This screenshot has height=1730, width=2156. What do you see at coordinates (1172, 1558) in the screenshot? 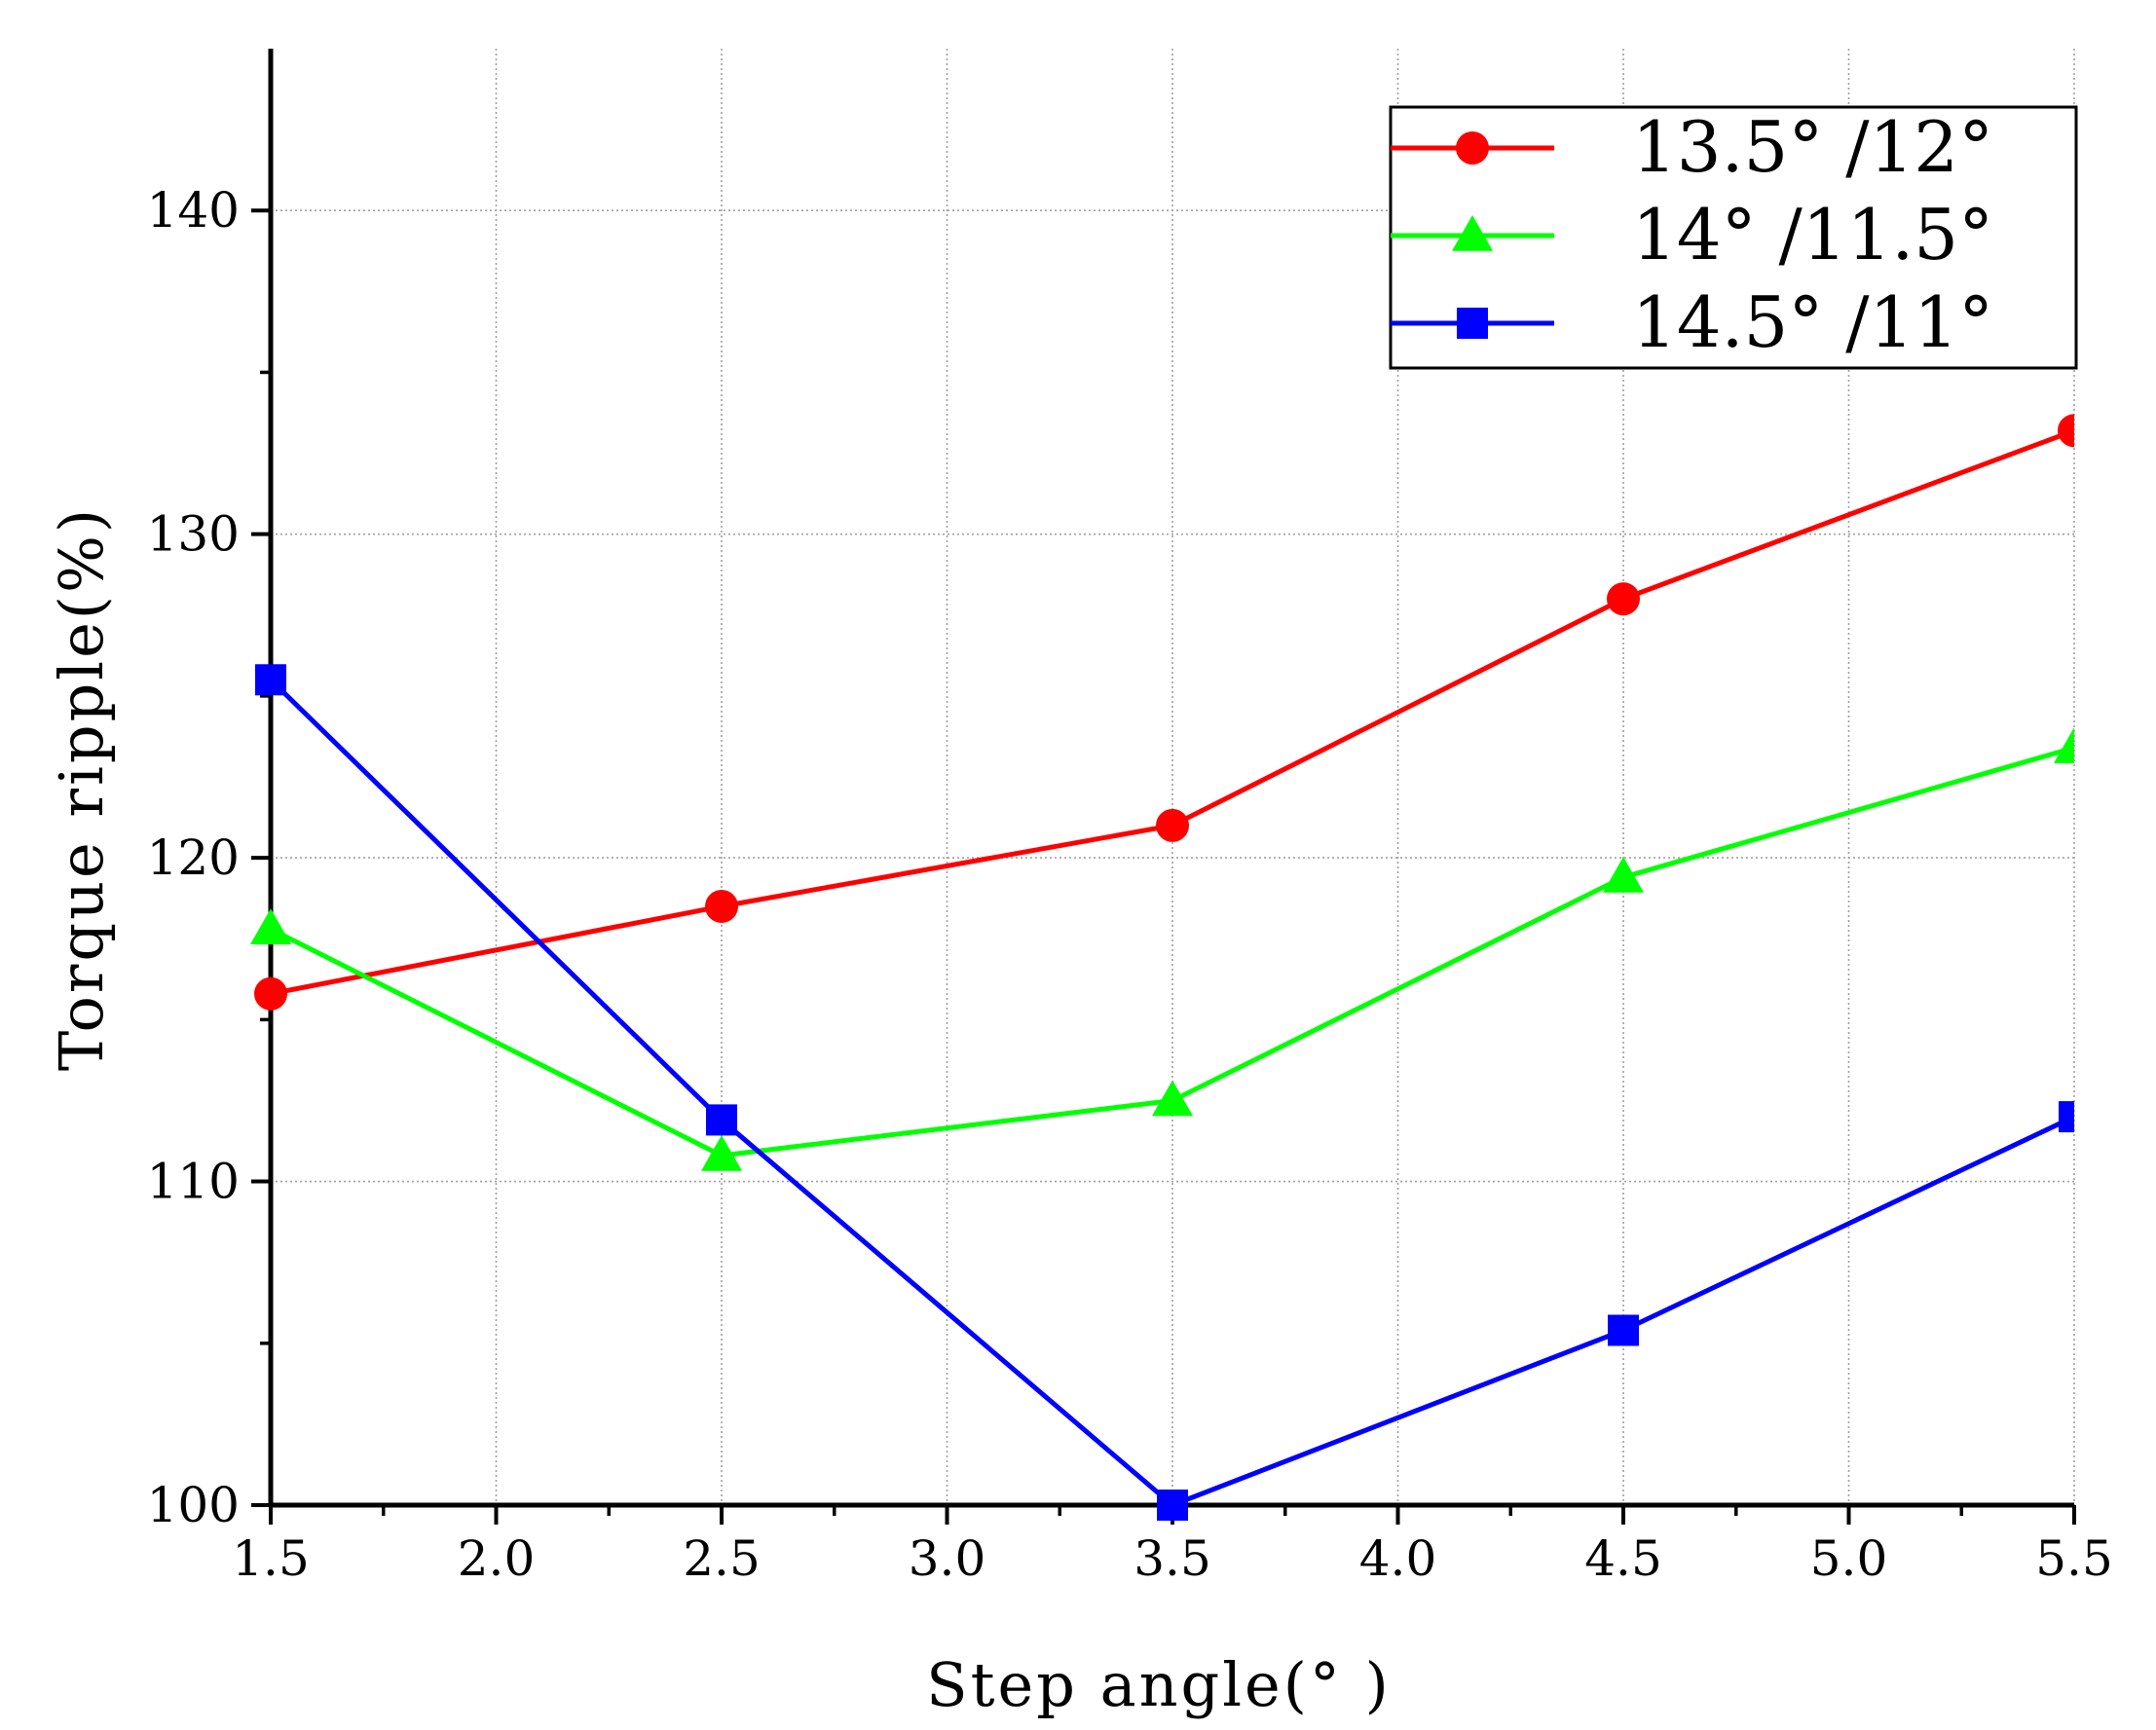
I see `x-tick-label: 3.5` at bounding box center [1172, 1558].